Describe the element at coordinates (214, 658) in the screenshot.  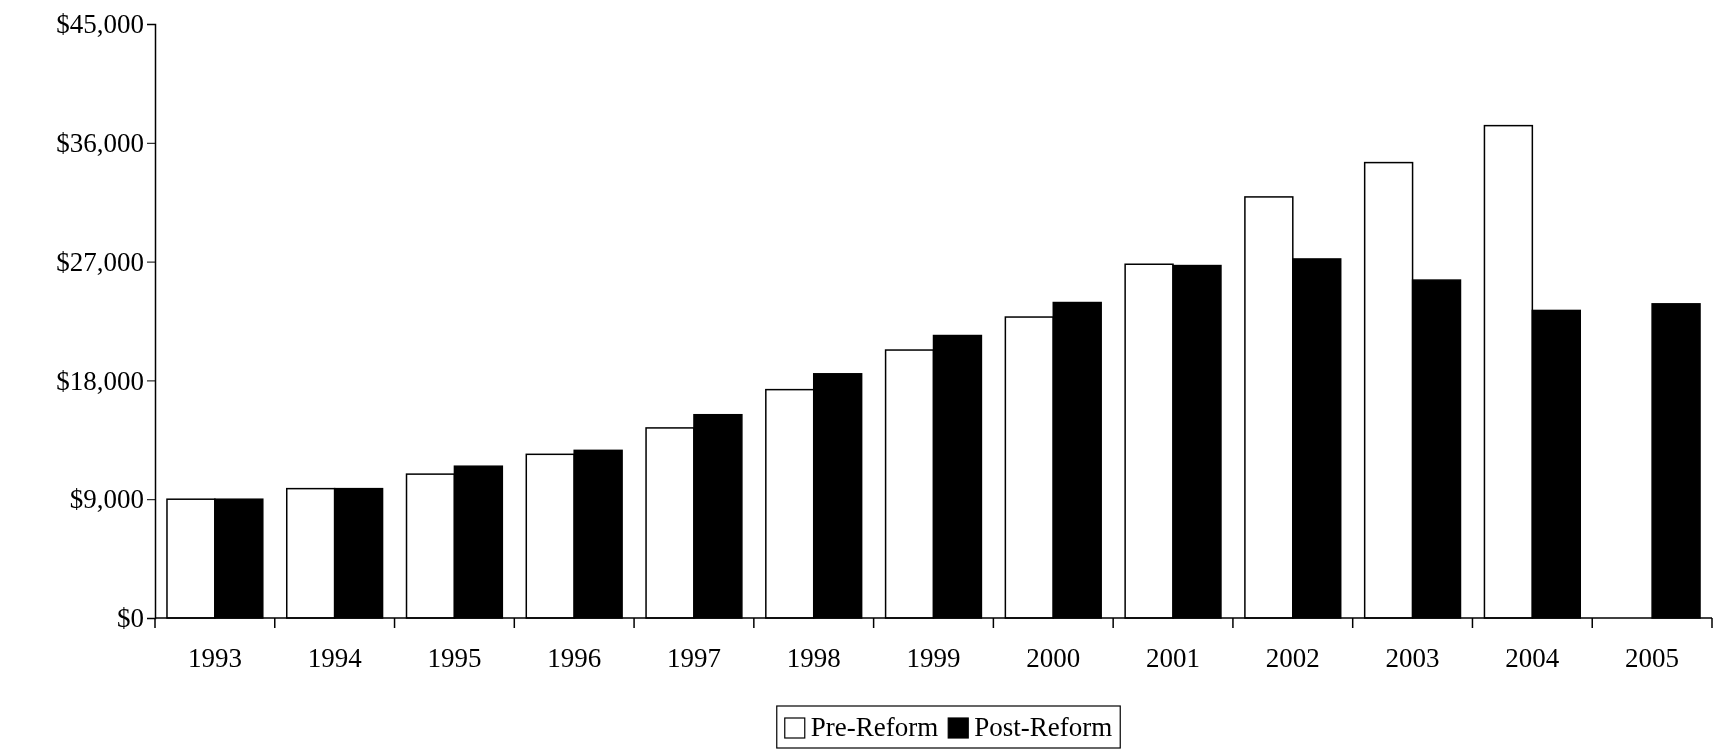
I see `x-tick-label: 1993` at that location.